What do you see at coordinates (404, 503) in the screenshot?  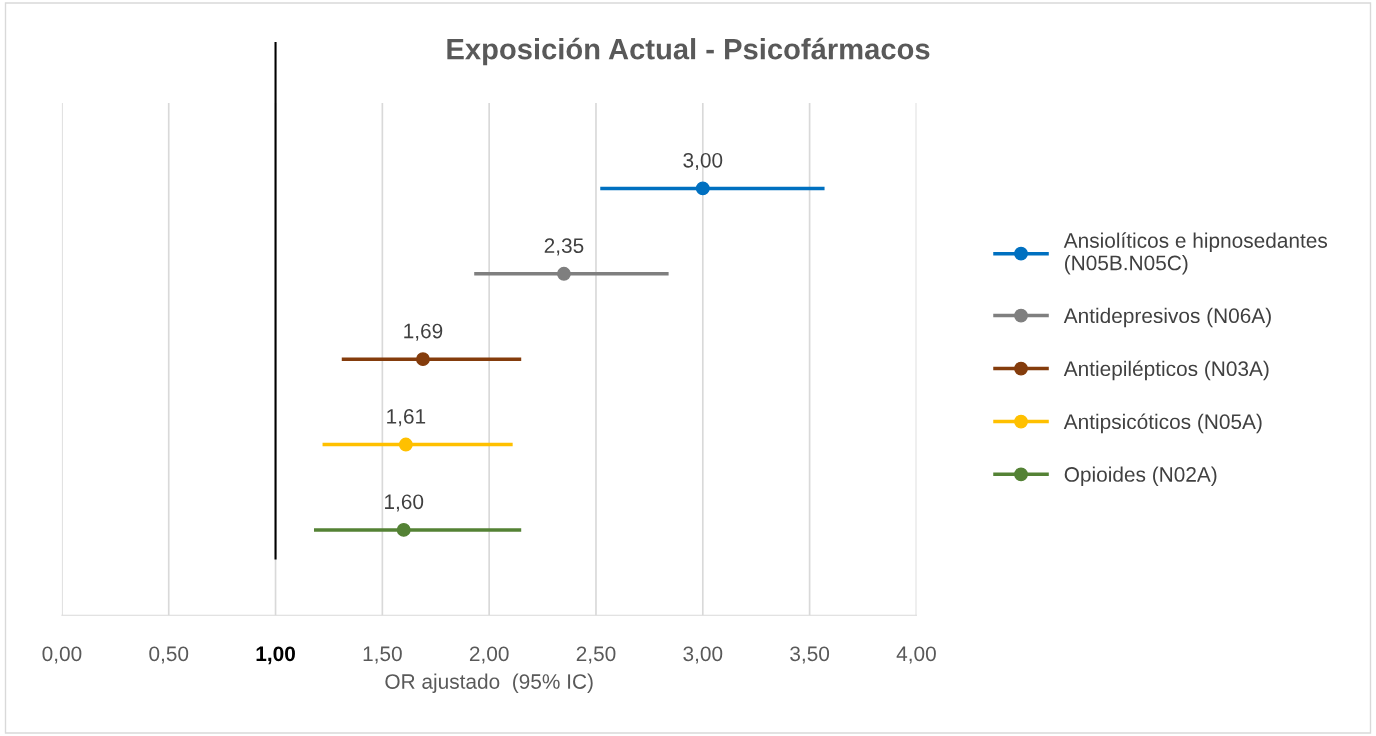 I see `data-label: 1,60` at bounding box center [404, 503].